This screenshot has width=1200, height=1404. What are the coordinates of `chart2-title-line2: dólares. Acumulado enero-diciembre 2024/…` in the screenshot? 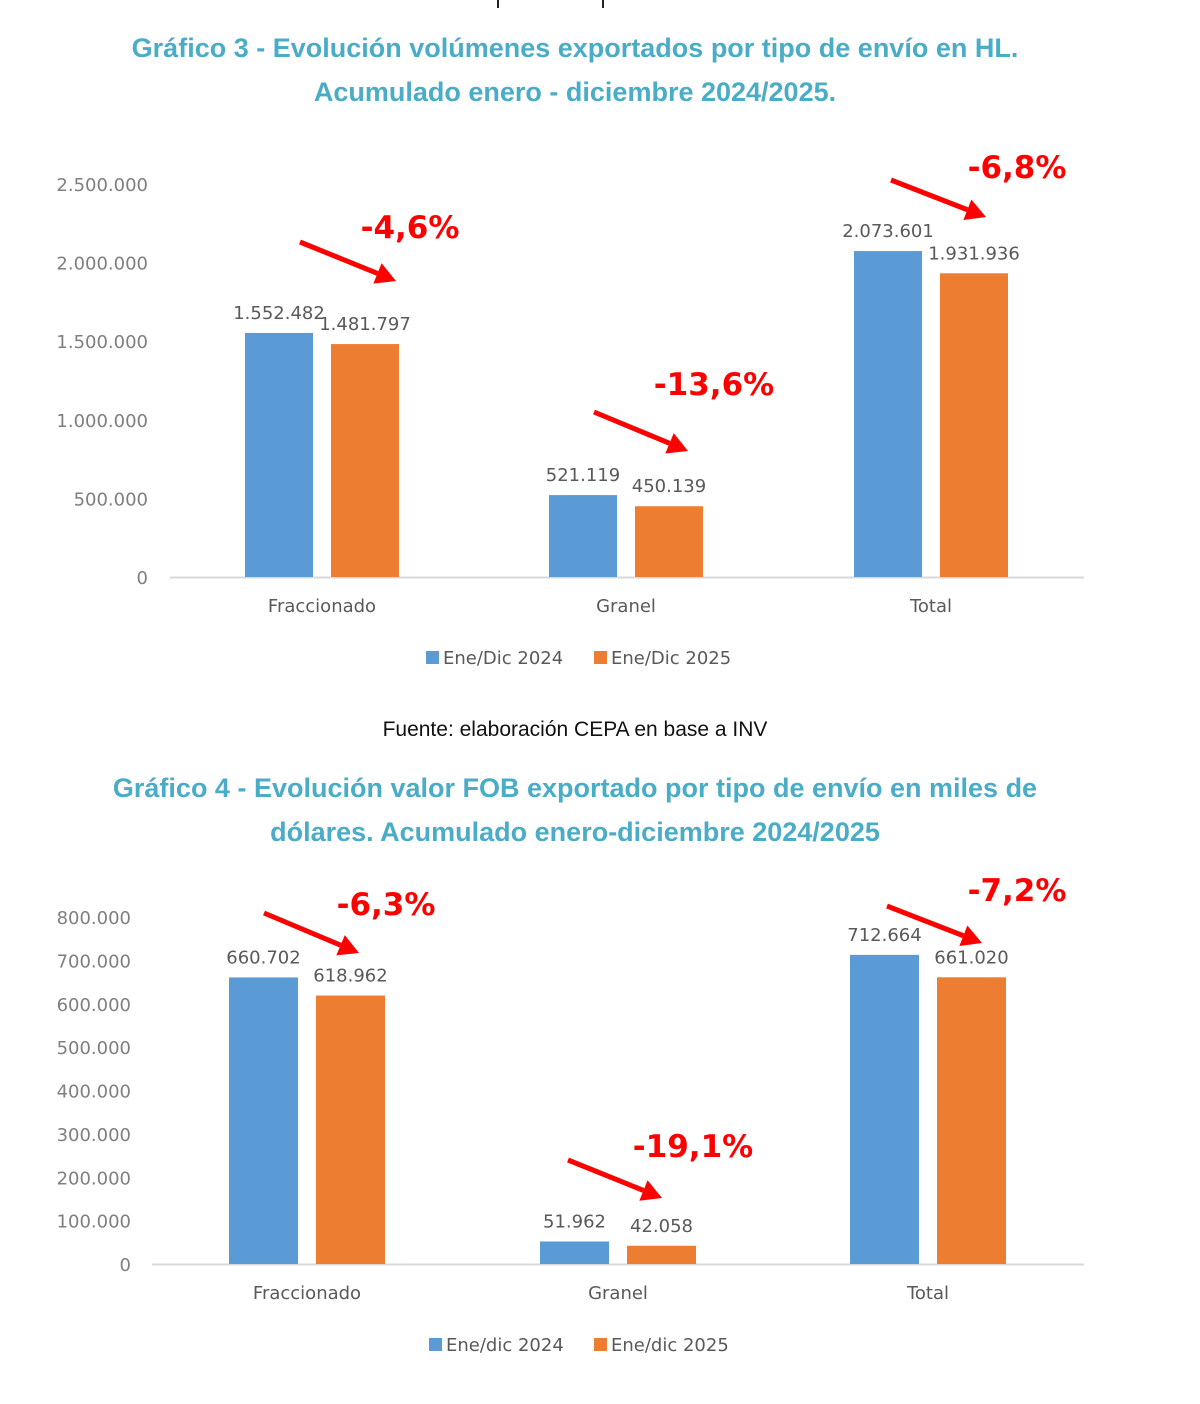 It's located at (575, 832).